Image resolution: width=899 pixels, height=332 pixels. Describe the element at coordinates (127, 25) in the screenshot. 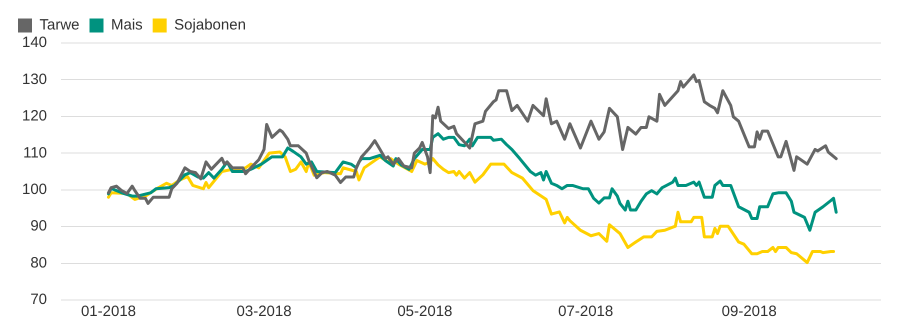

I see `legend-label: Mais` at that location.